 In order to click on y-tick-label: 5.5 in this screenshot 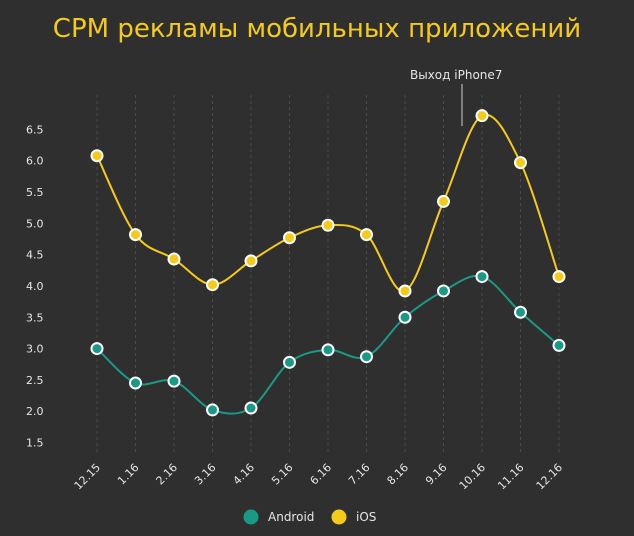, I will do `click(35, 192)`.